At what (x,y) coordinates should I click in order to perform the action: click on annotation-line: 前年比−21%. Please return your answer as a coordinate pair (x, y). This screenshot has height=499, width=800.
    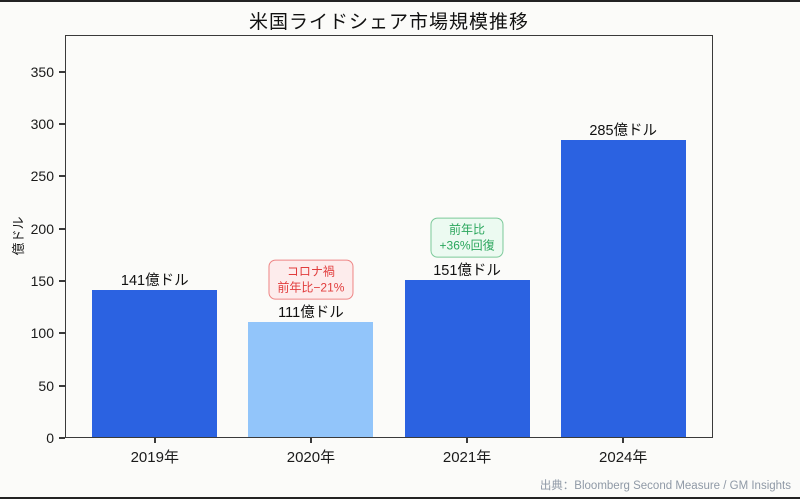
    Looking at the image, I should click on (311, 287).